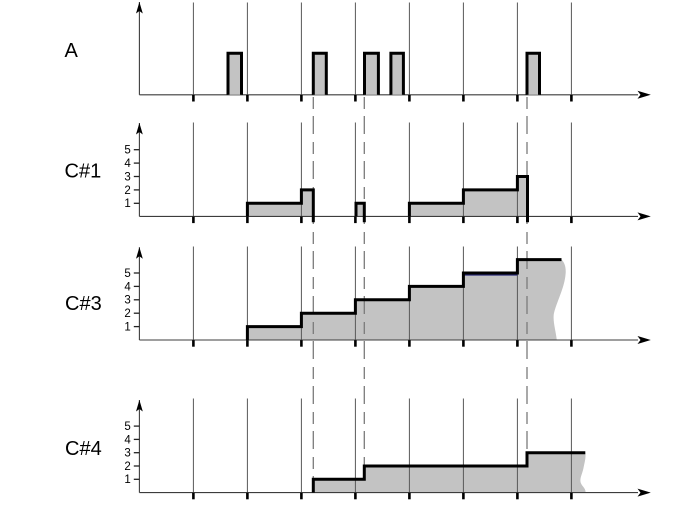  Describe the element at coordinates (83, 304) in the screenshot. I see `svg-text: C#3` at that location.